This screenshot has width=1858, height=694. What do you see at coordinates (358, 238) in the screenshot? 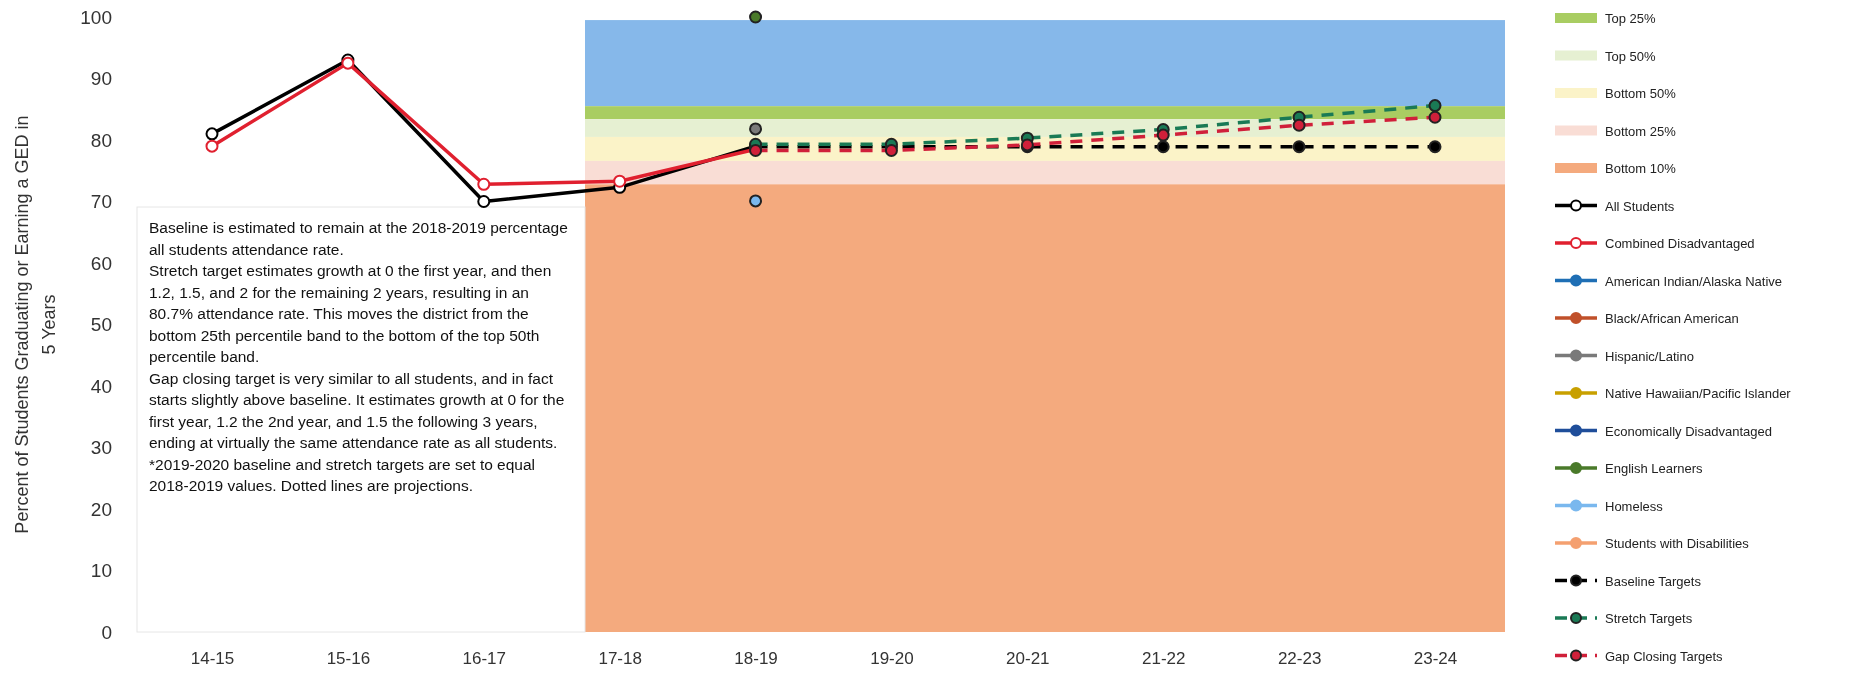
I see `annotation: Baseline is estimated to remain at the 2018-2019 percentage all students attendance rate.` at bounding box center [358, 238].